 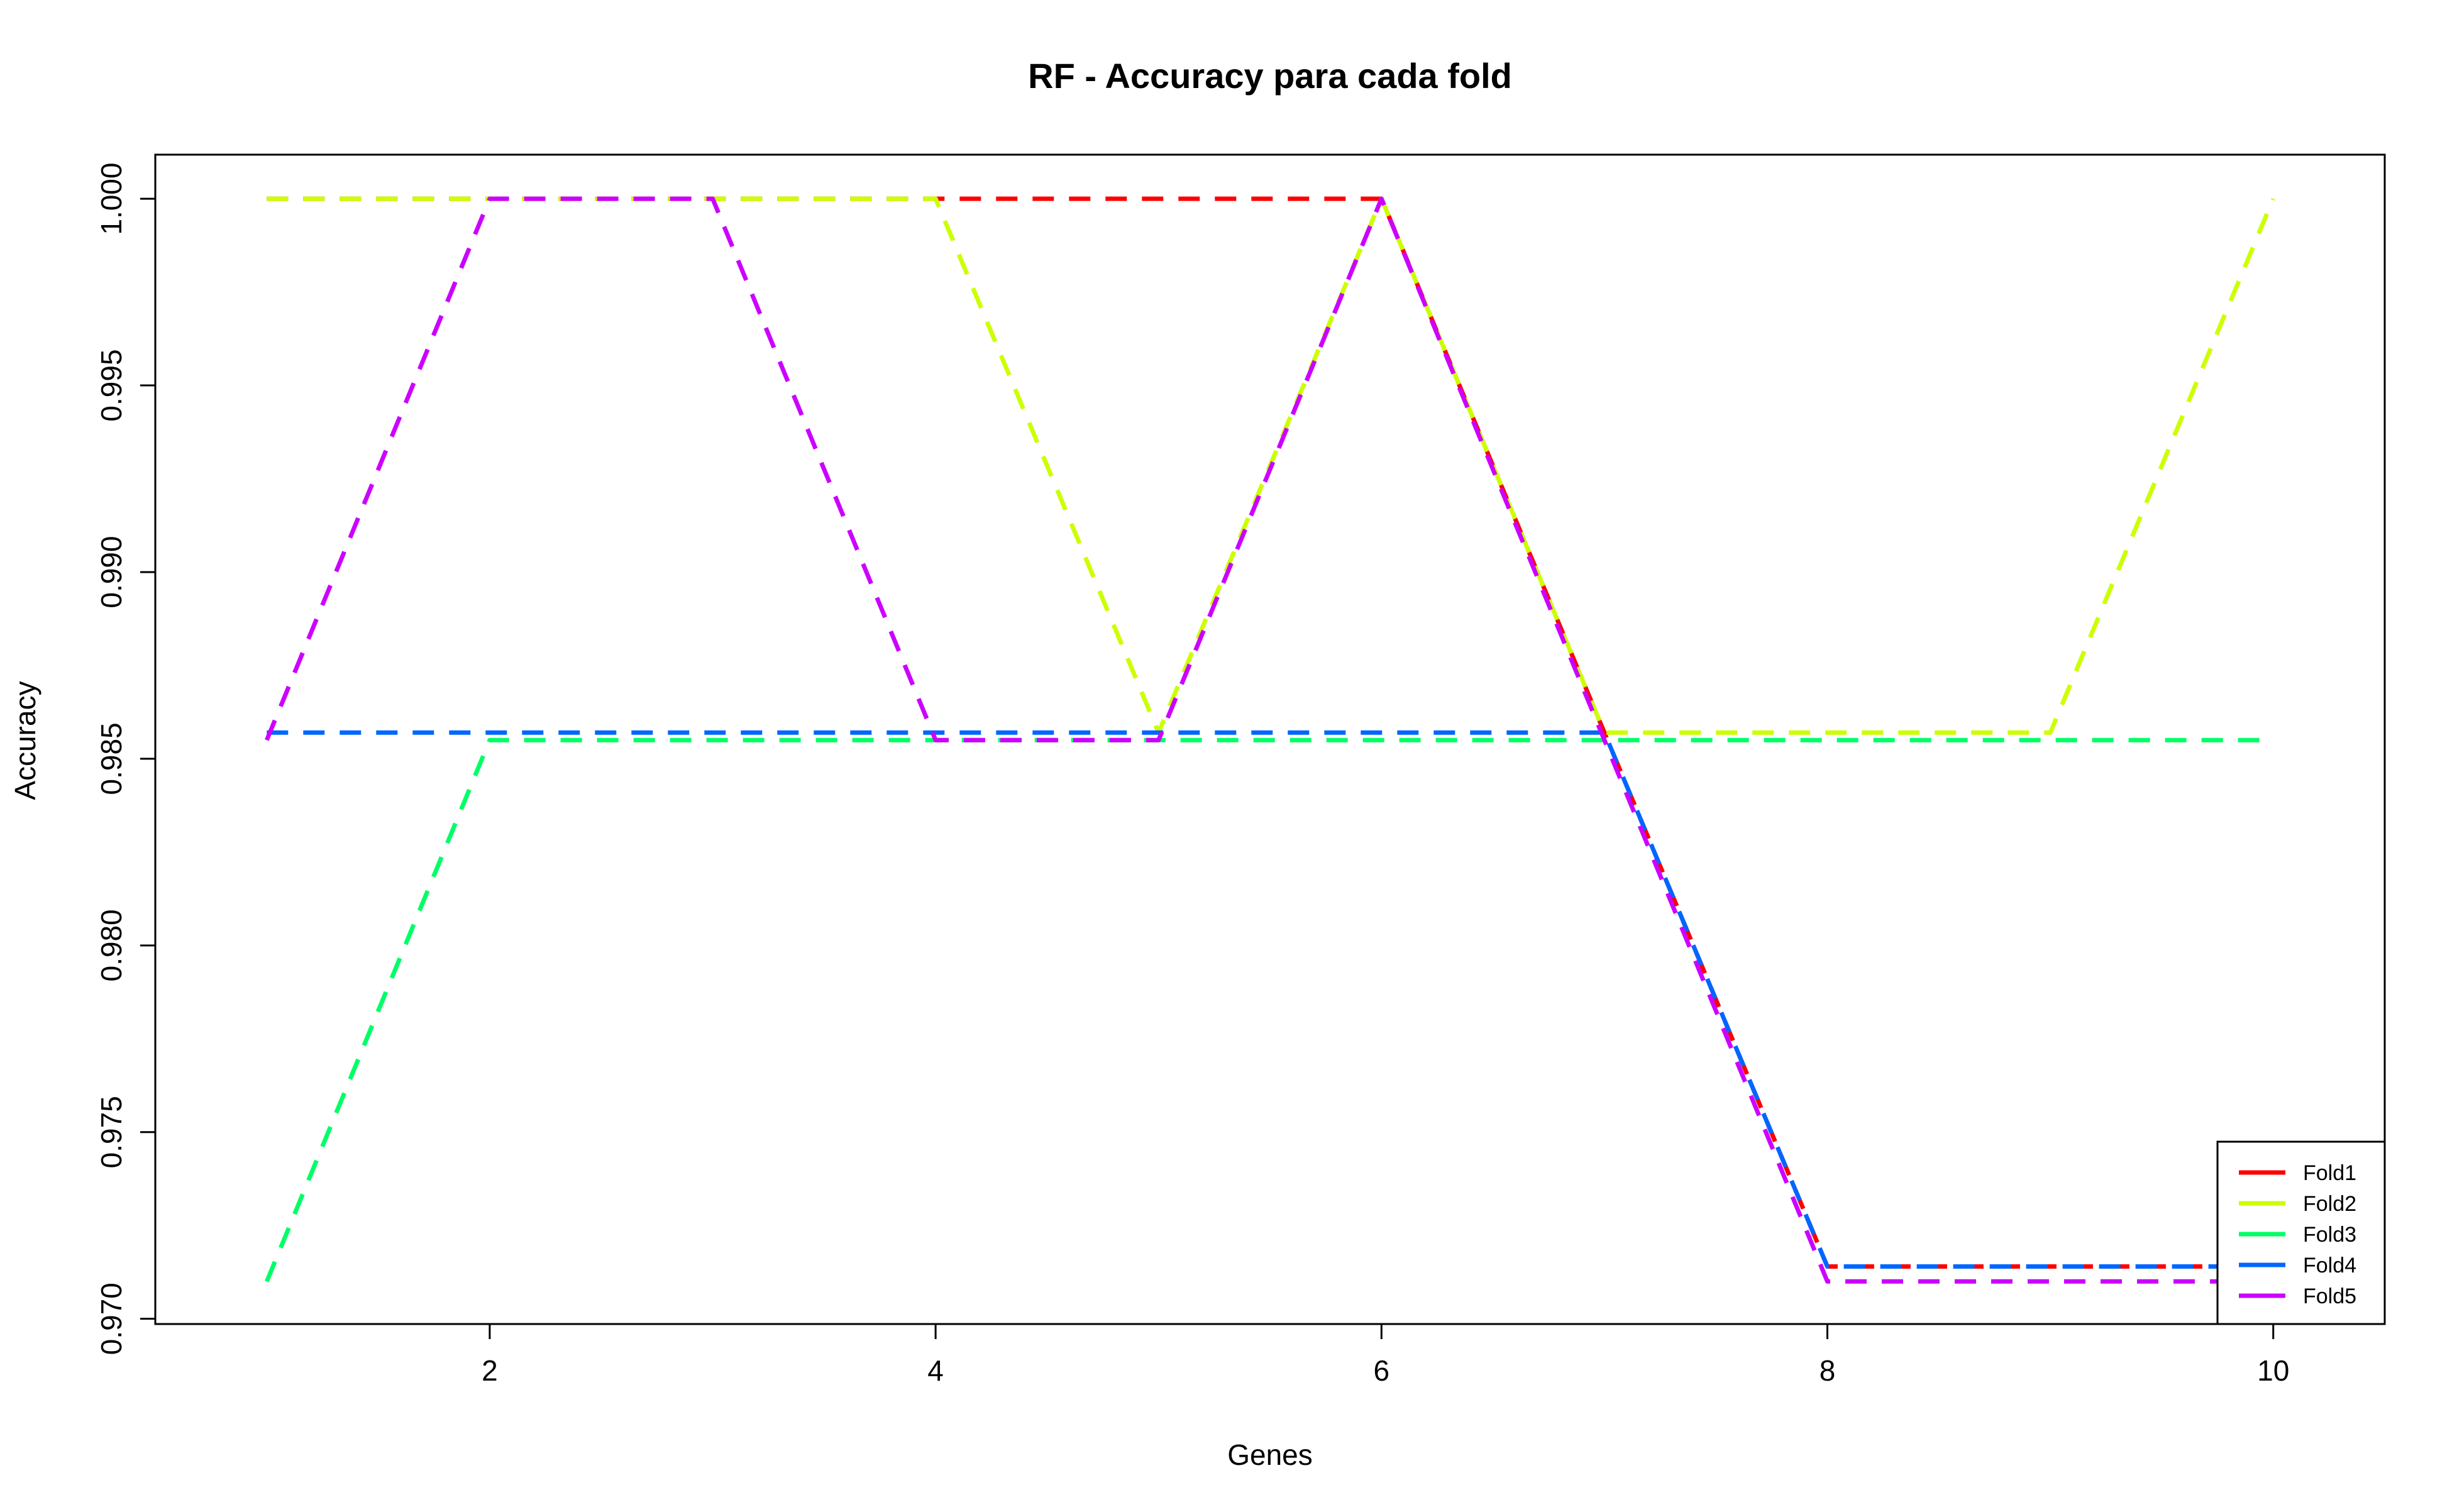 What do you see at coordinates (2329, 1265) in the screenshot?
I see `legend-label-fold4: Fold4` at bounding box center [2329, 1265].